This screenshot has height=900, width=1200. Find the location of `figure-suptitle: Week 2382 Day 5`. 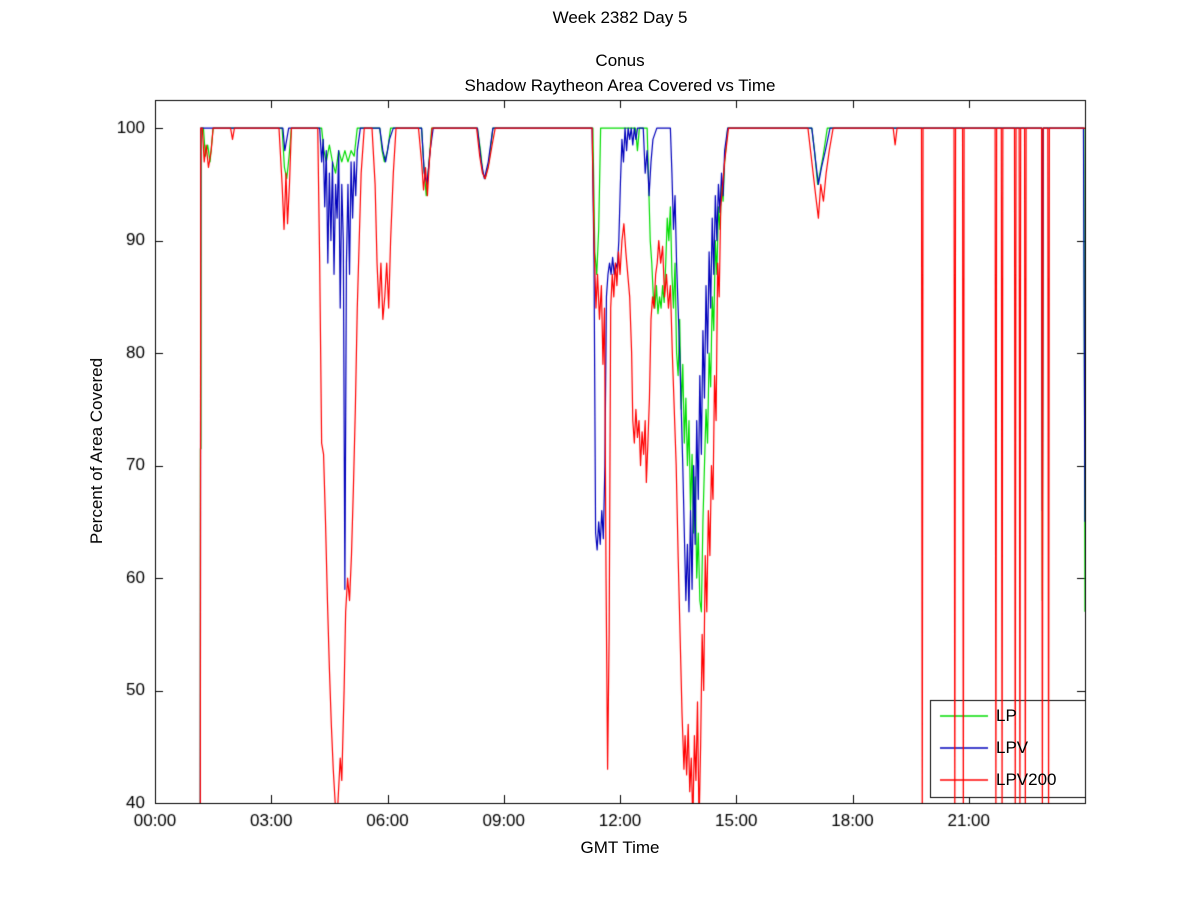

figure-suptitle: Week 2382 Day 5 is located at coordinates (620, 17).